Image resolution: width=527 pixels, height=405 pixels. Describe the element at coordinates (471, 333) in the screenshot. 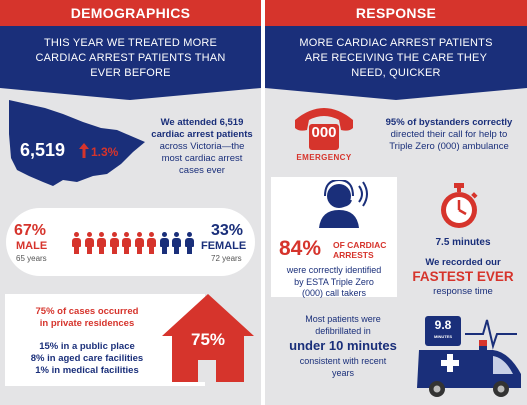

I see `heart-monitor-icon` at that location.